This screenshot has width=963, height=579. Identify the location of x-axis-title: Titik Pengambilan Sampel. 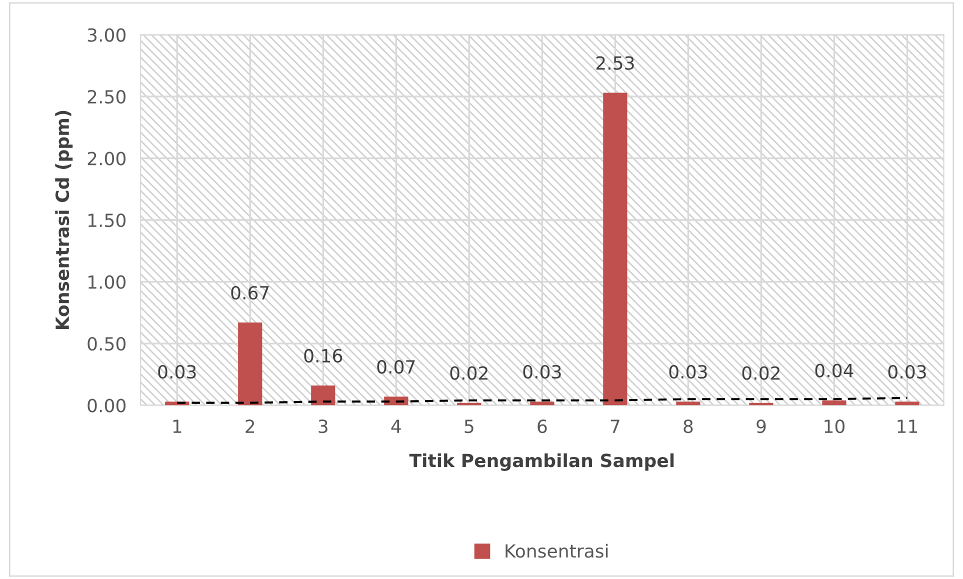
(541, 462).